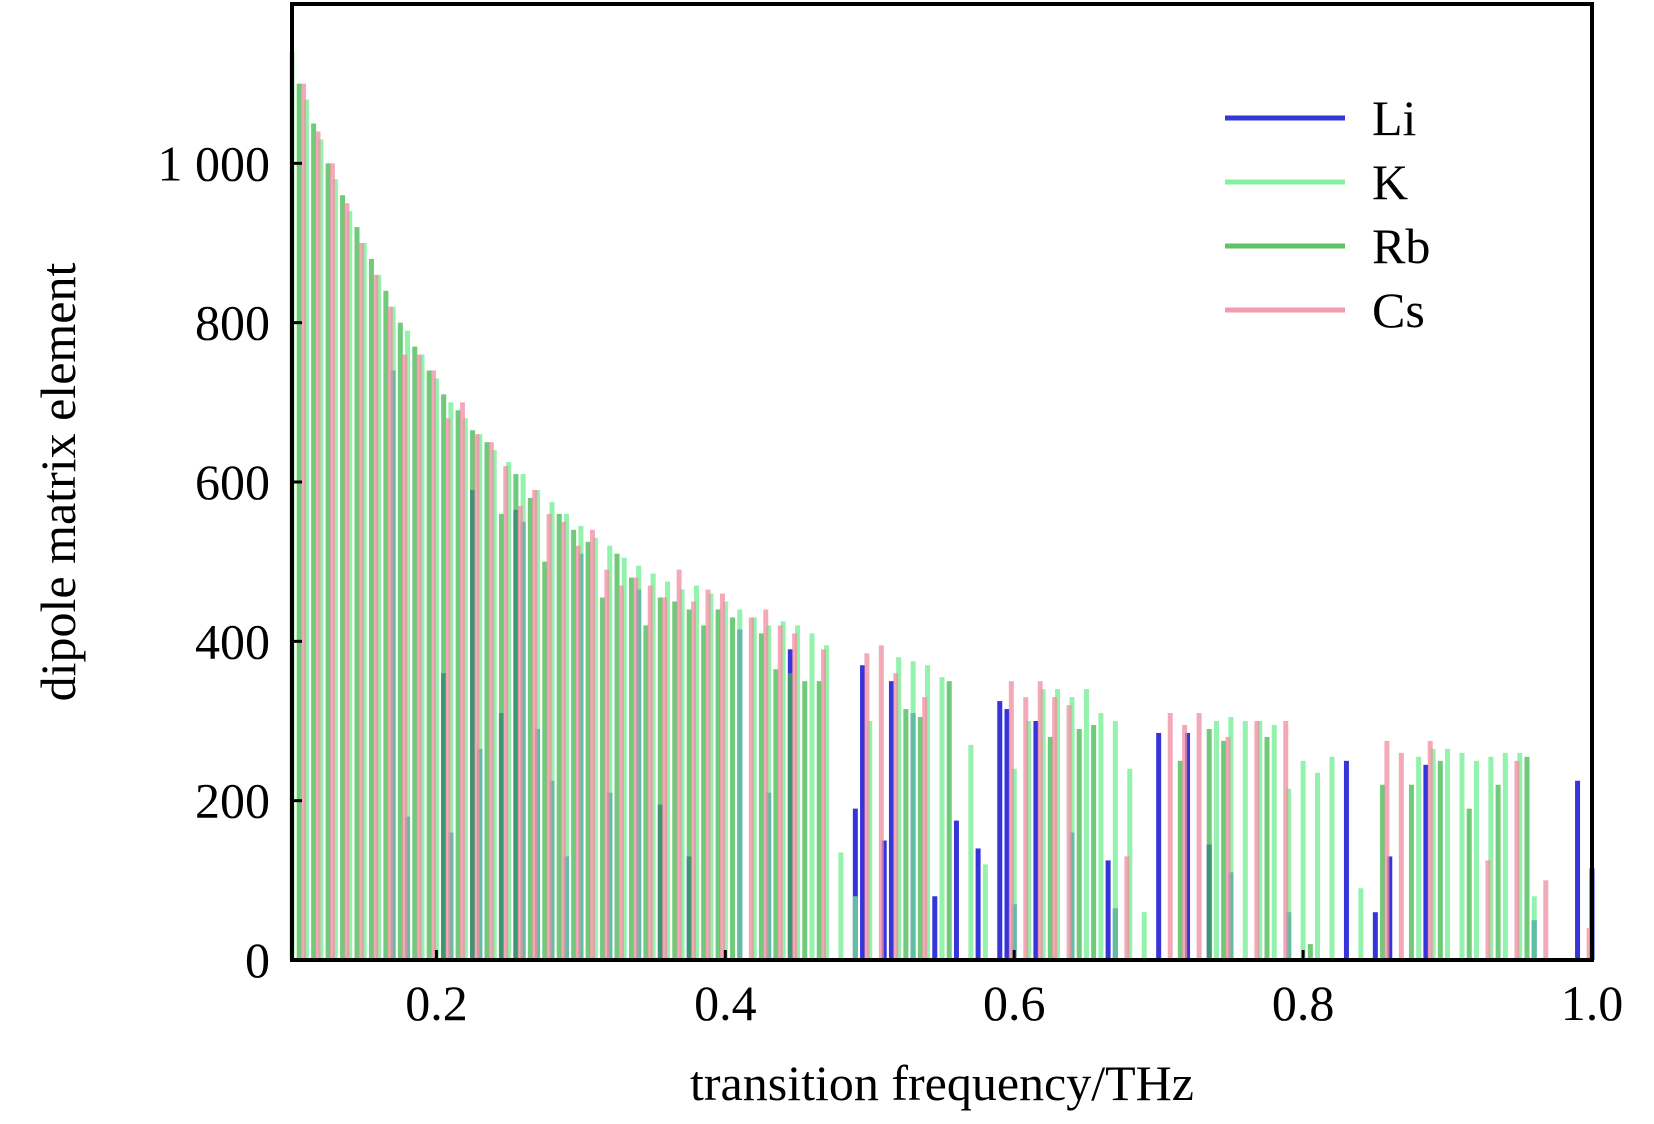 The width and height of the screenshot is (1654, 1124). I want to click on y-tick-label: 400, so click(232, 641).